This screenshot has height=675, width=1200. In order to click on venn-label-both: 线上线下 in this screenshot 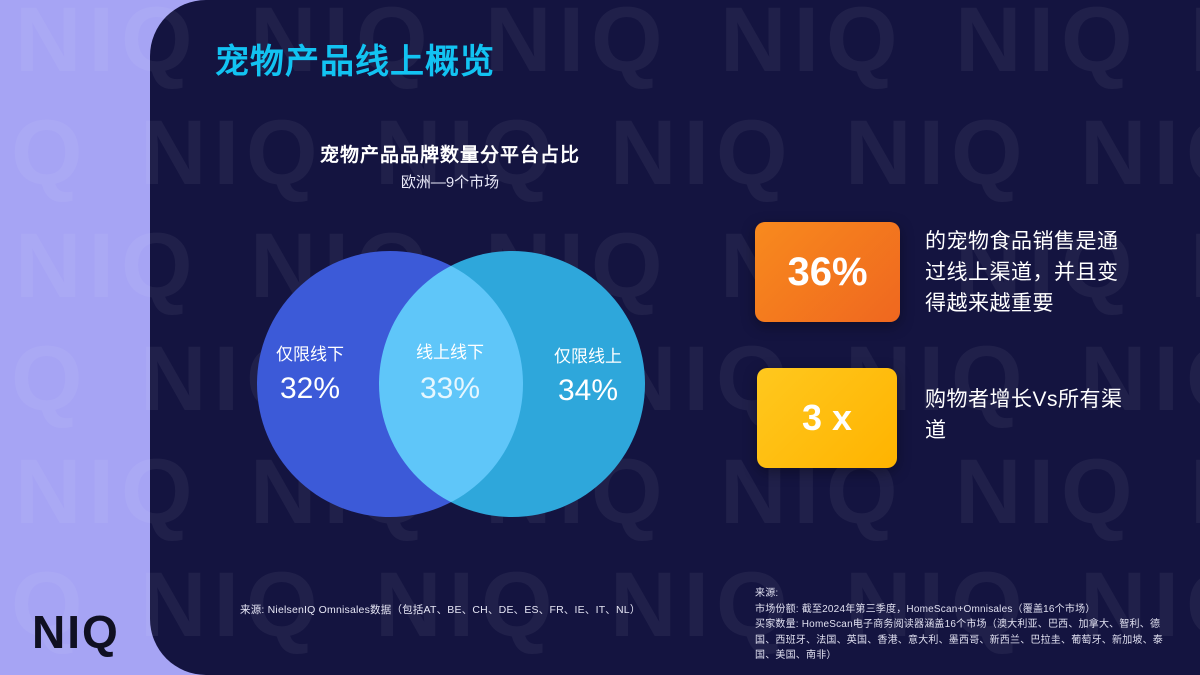, I will do `click(450, 352)`.